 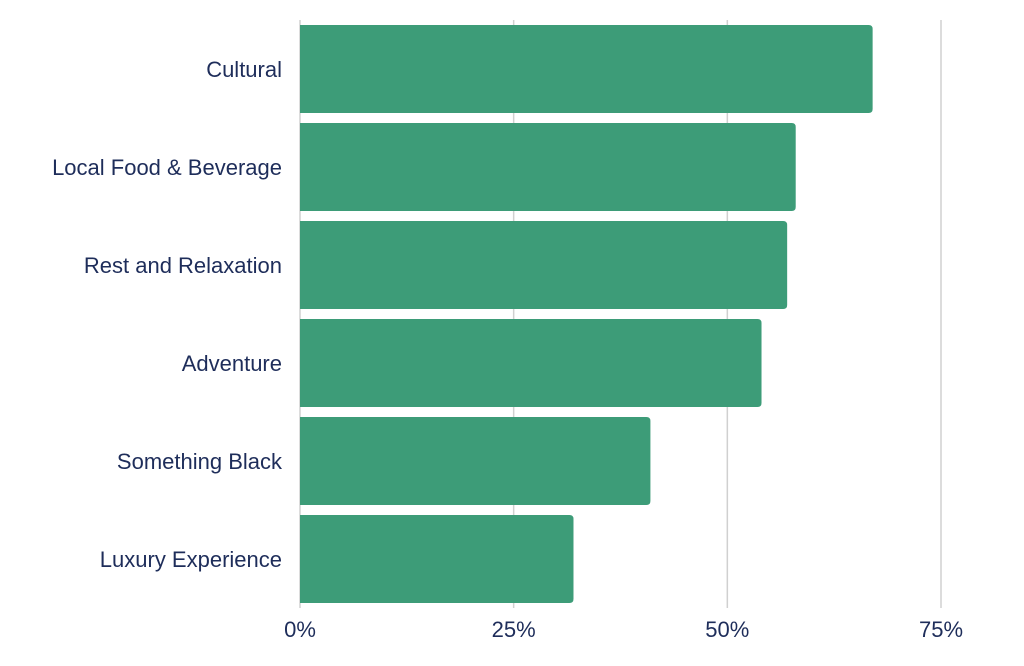 I want to click on x-tick-label: 75%, so click(x=941, y=629).